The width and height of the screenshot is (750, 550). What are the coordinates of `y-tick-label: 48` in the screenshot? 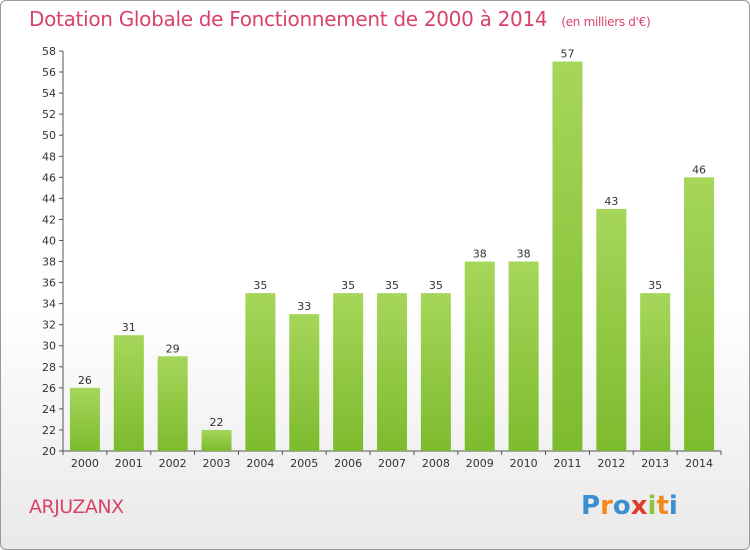 It's located at (49, 156).